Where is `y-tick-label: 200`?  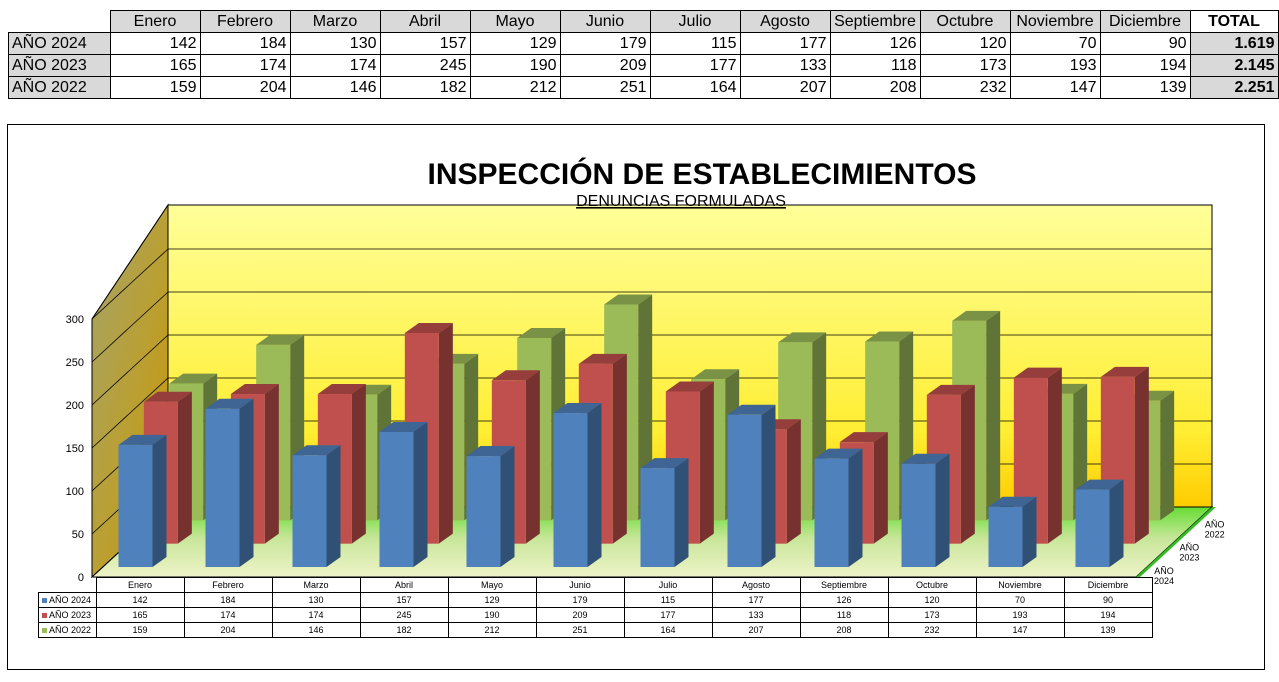
y-tick-label: 200 is located at coordinates (75, 406).